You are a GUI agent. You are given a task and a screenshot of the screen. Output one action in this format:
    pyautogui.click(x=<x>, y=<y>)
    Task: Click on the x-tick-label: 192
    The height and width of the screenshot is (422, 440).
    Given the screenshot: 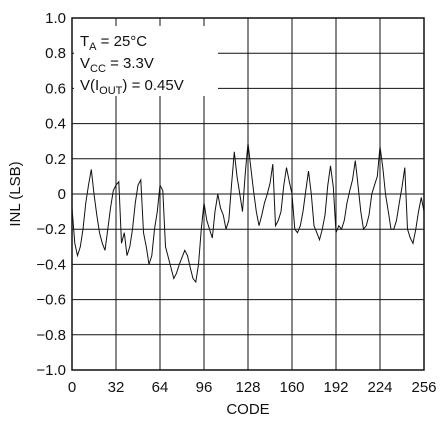 What is the action you would take?
    pyautogui.click(x=335, y=387)
    